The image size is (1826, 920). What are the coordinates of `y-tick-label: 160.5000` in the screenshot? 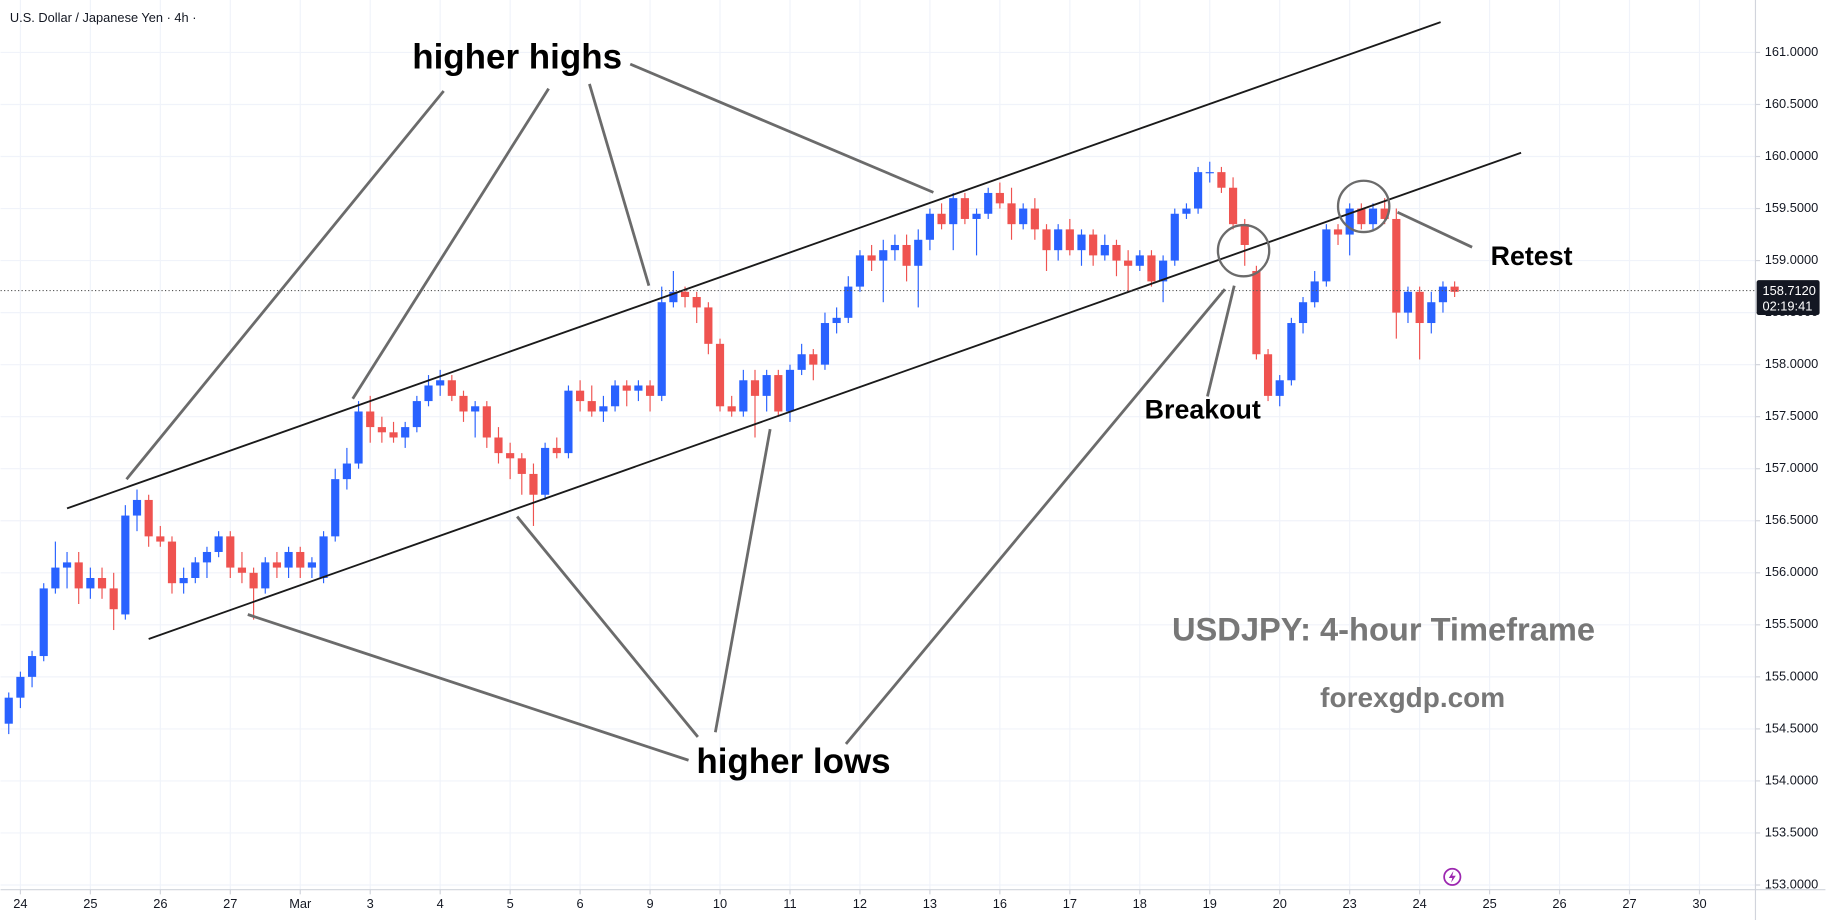 It's located at (1791, 103).